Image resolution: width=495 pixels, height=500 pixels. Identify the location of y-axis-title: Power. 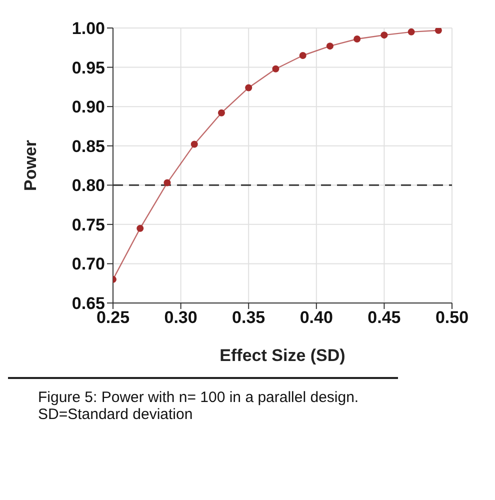
(30, 166).